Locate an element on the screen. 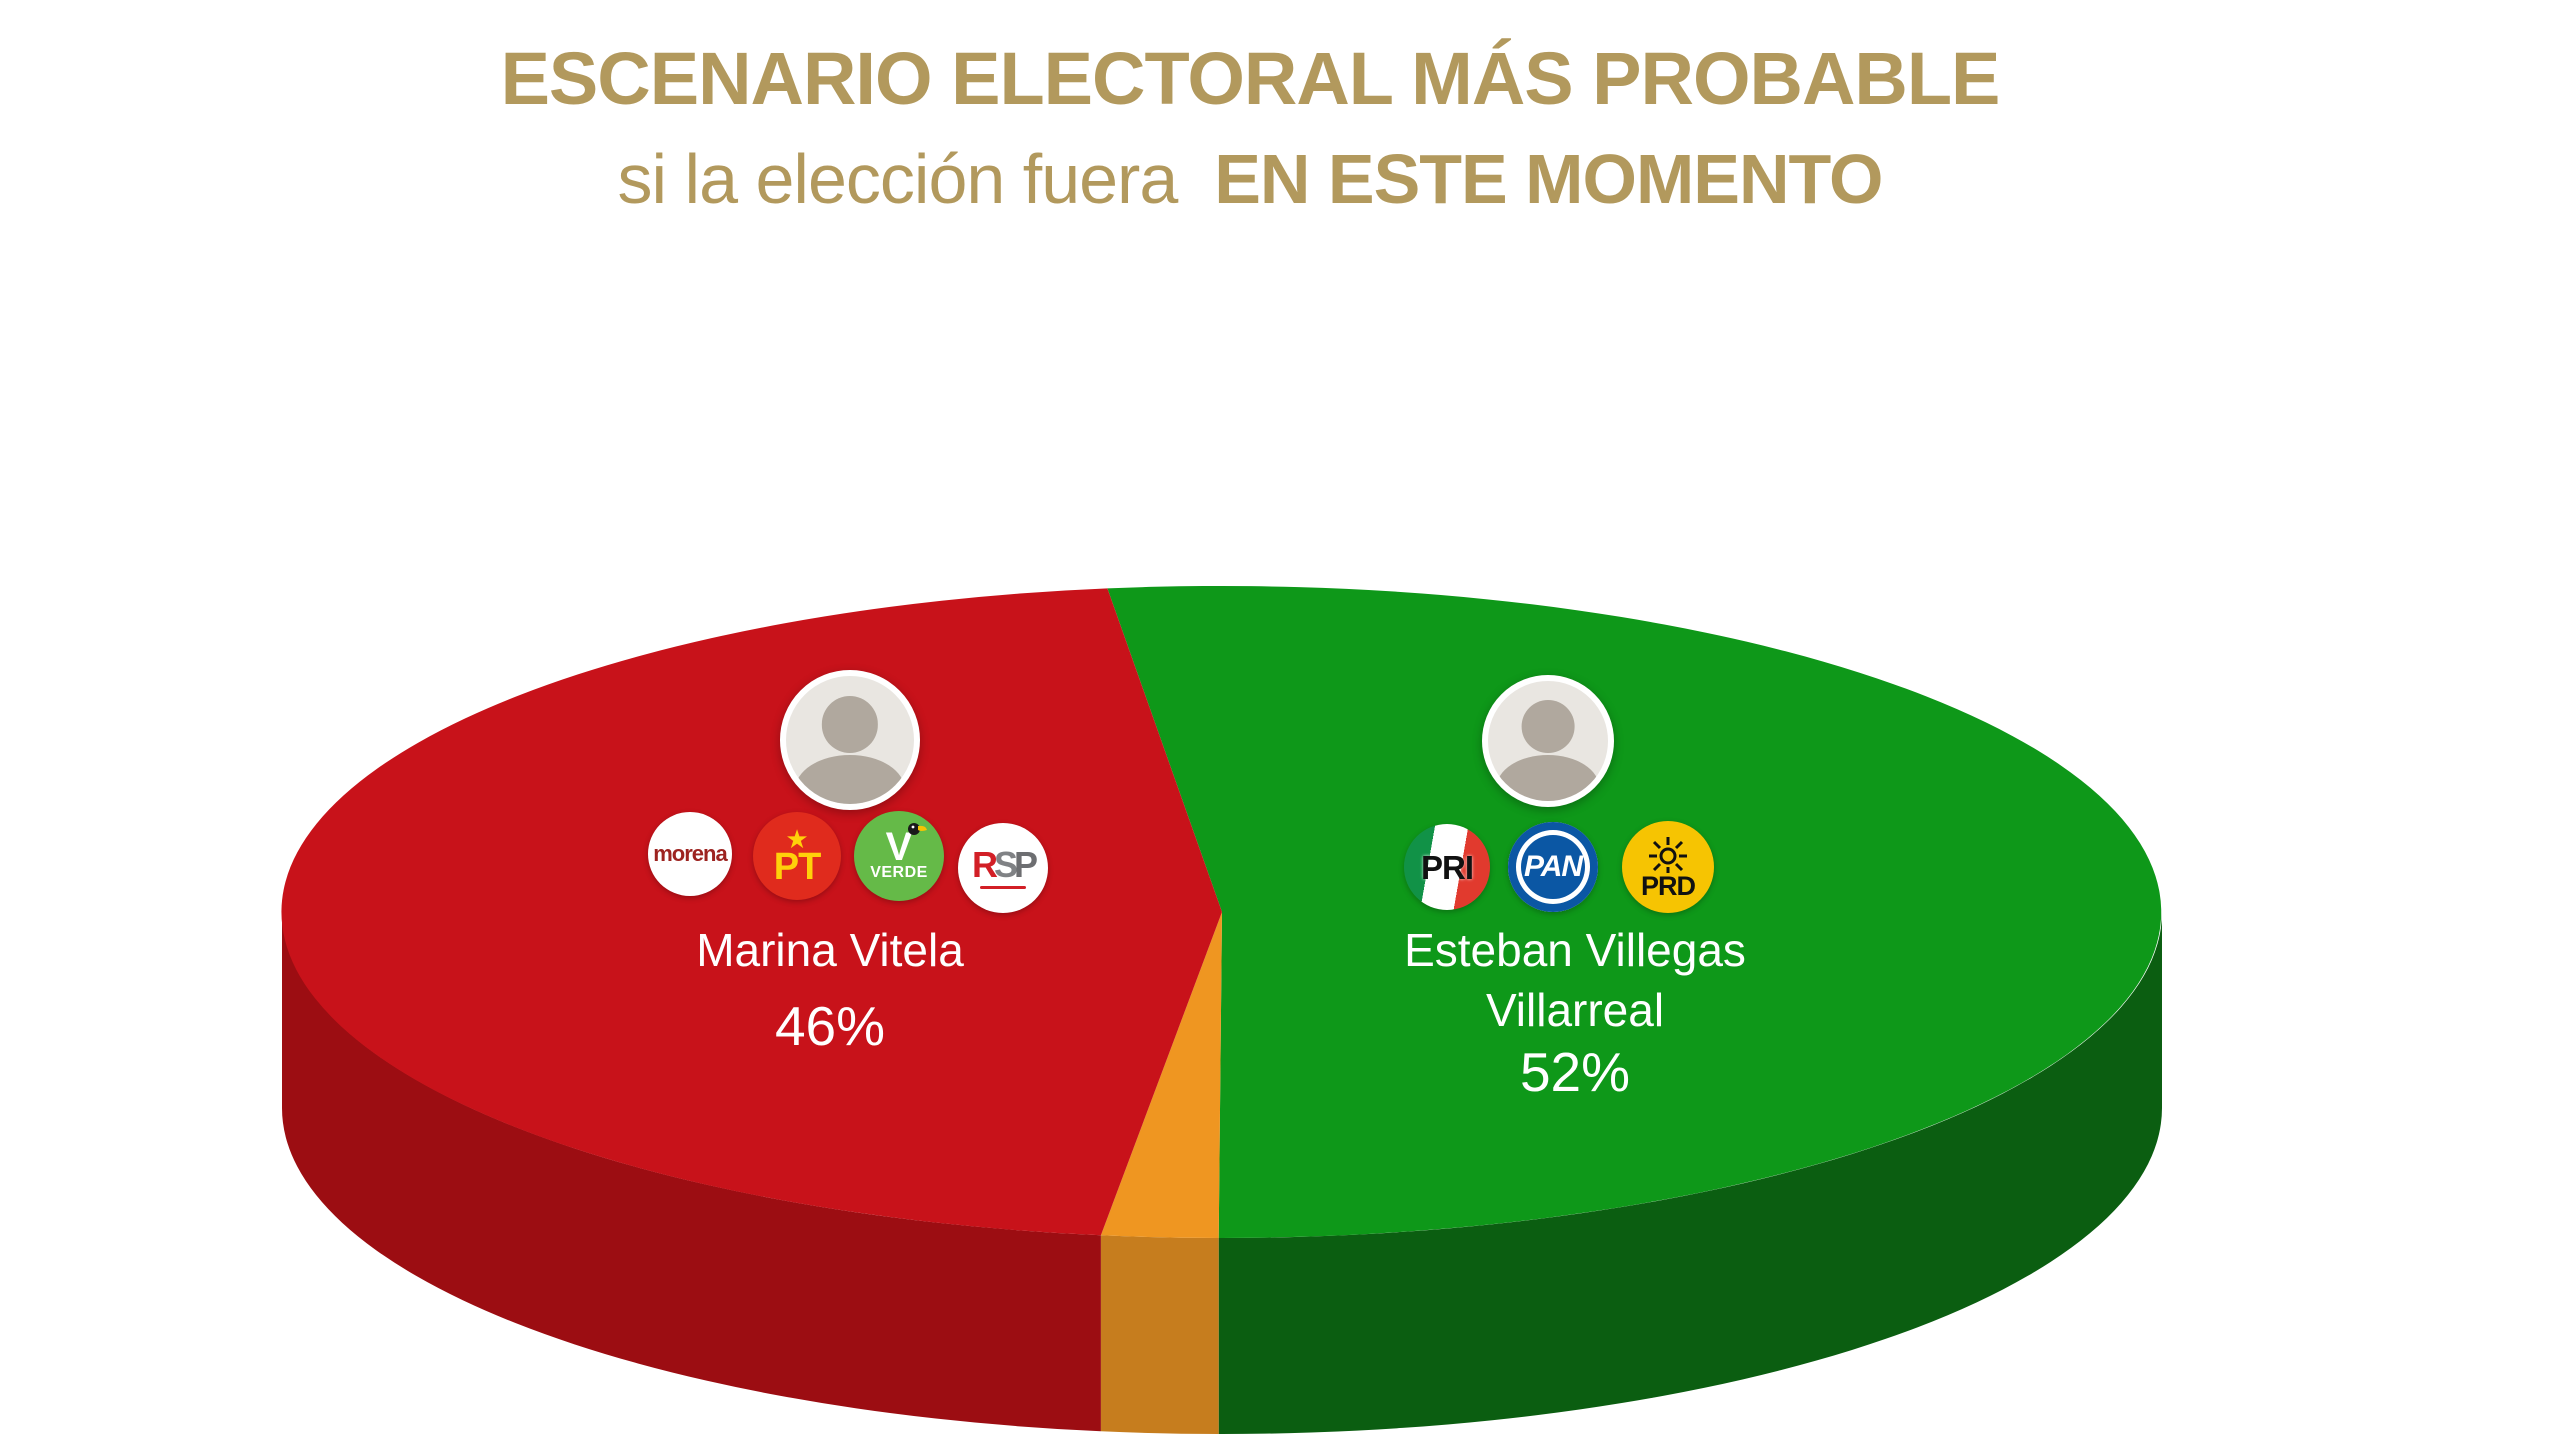 The width and height of the screenshot is (2560, 1440). marina-vitela-avatar is located at coordinates (850, 740).